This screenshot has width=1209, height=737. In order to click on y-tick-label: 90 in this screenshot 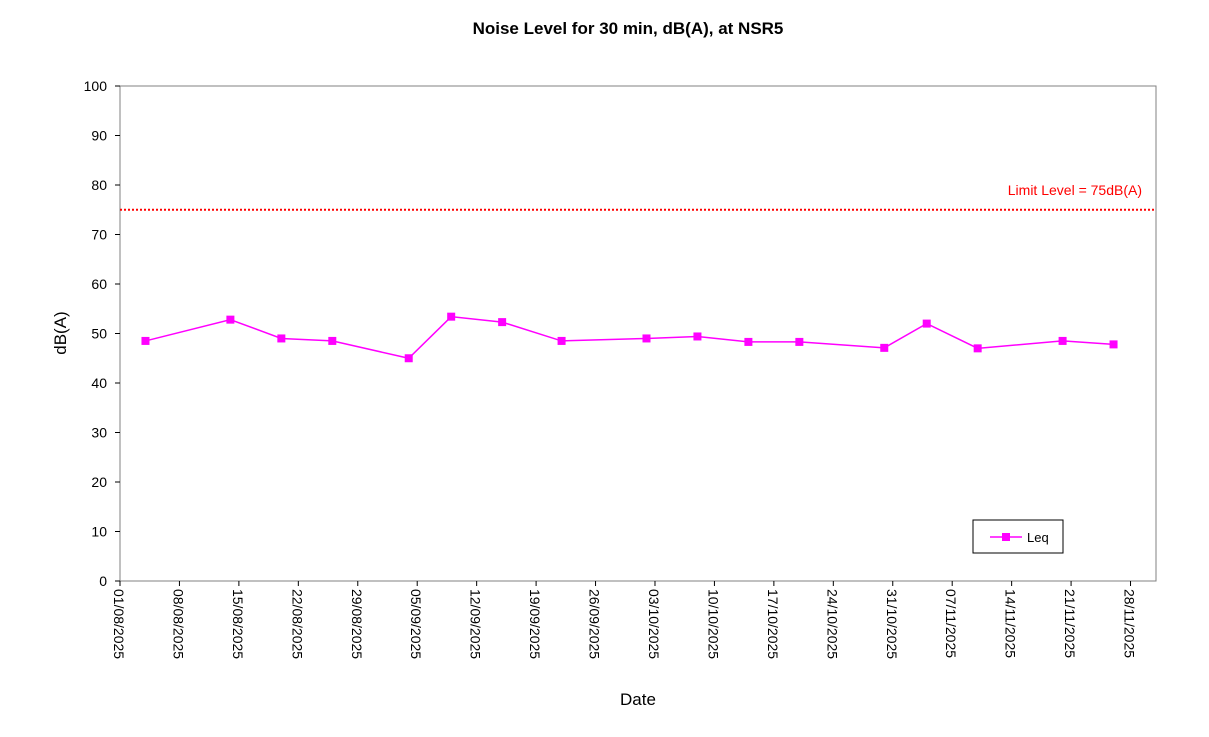, I will do `click(99, 136)`.